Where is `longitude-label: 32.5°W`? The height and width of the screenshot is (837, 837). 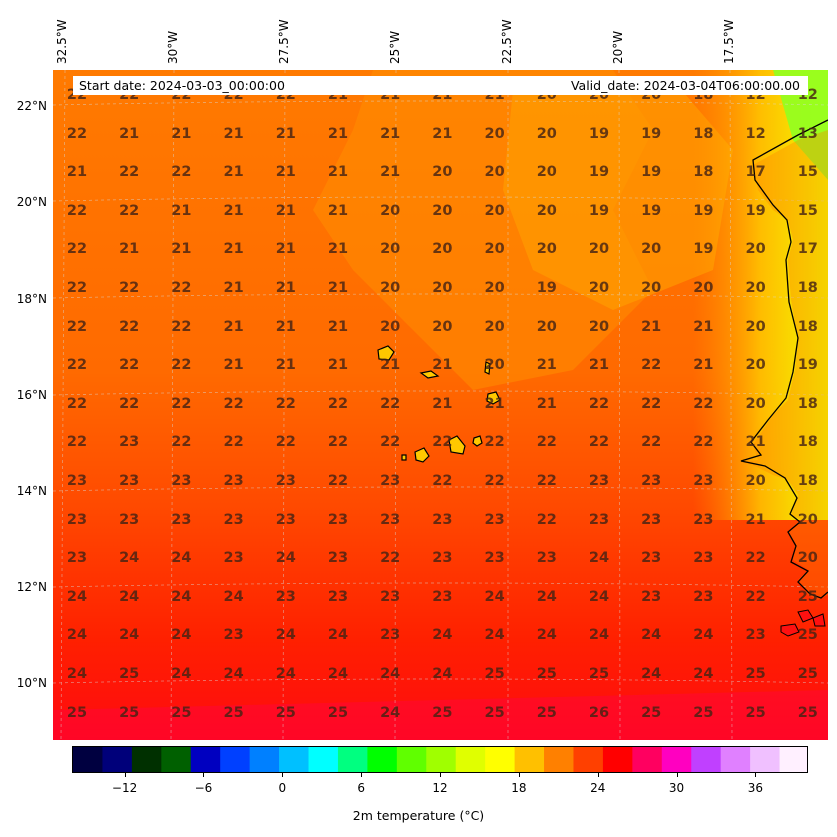 longitude-label: 32.5°W is located at coordinates (62, 41).